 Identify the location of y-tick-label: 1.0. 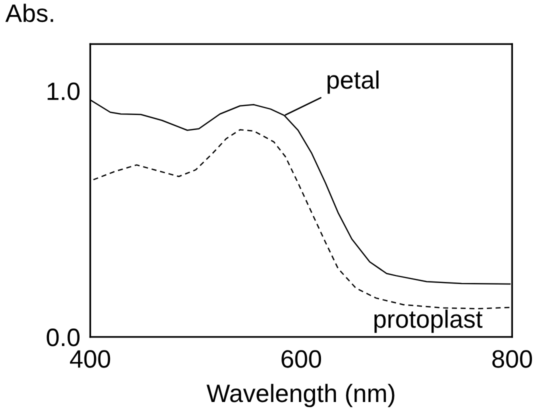
(64, 91).